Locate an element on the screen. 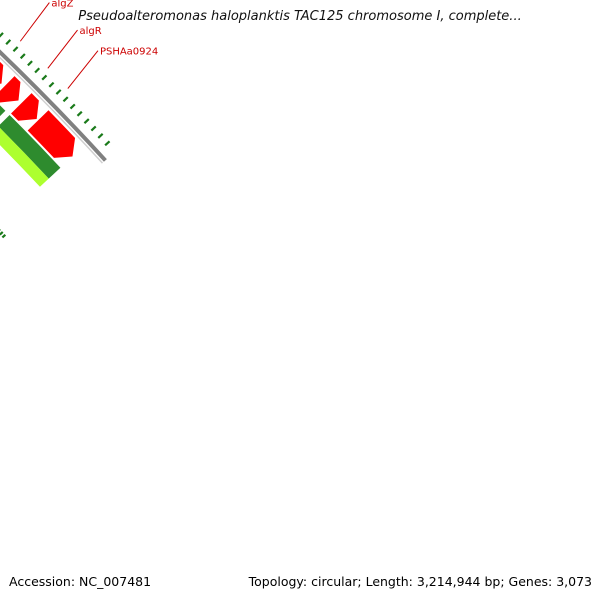  backbone-ring-shadow is located at coordinates (52, 110).